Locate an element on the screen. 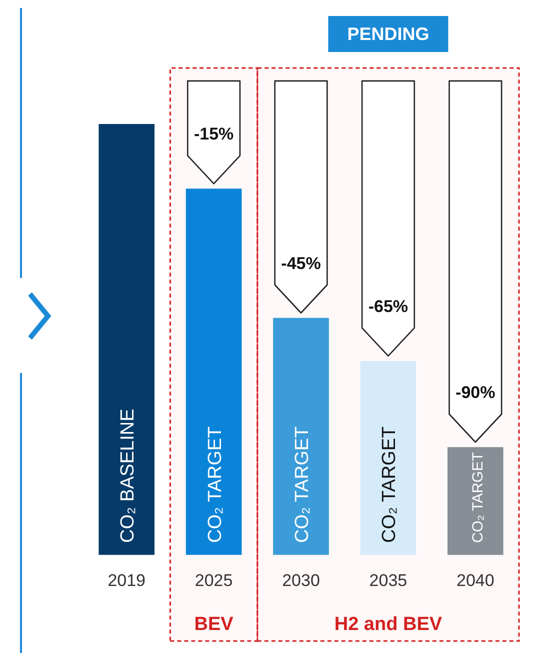 This screenshot has height=661, width=539. annotation: -65% is located at coordinates (388, 306).